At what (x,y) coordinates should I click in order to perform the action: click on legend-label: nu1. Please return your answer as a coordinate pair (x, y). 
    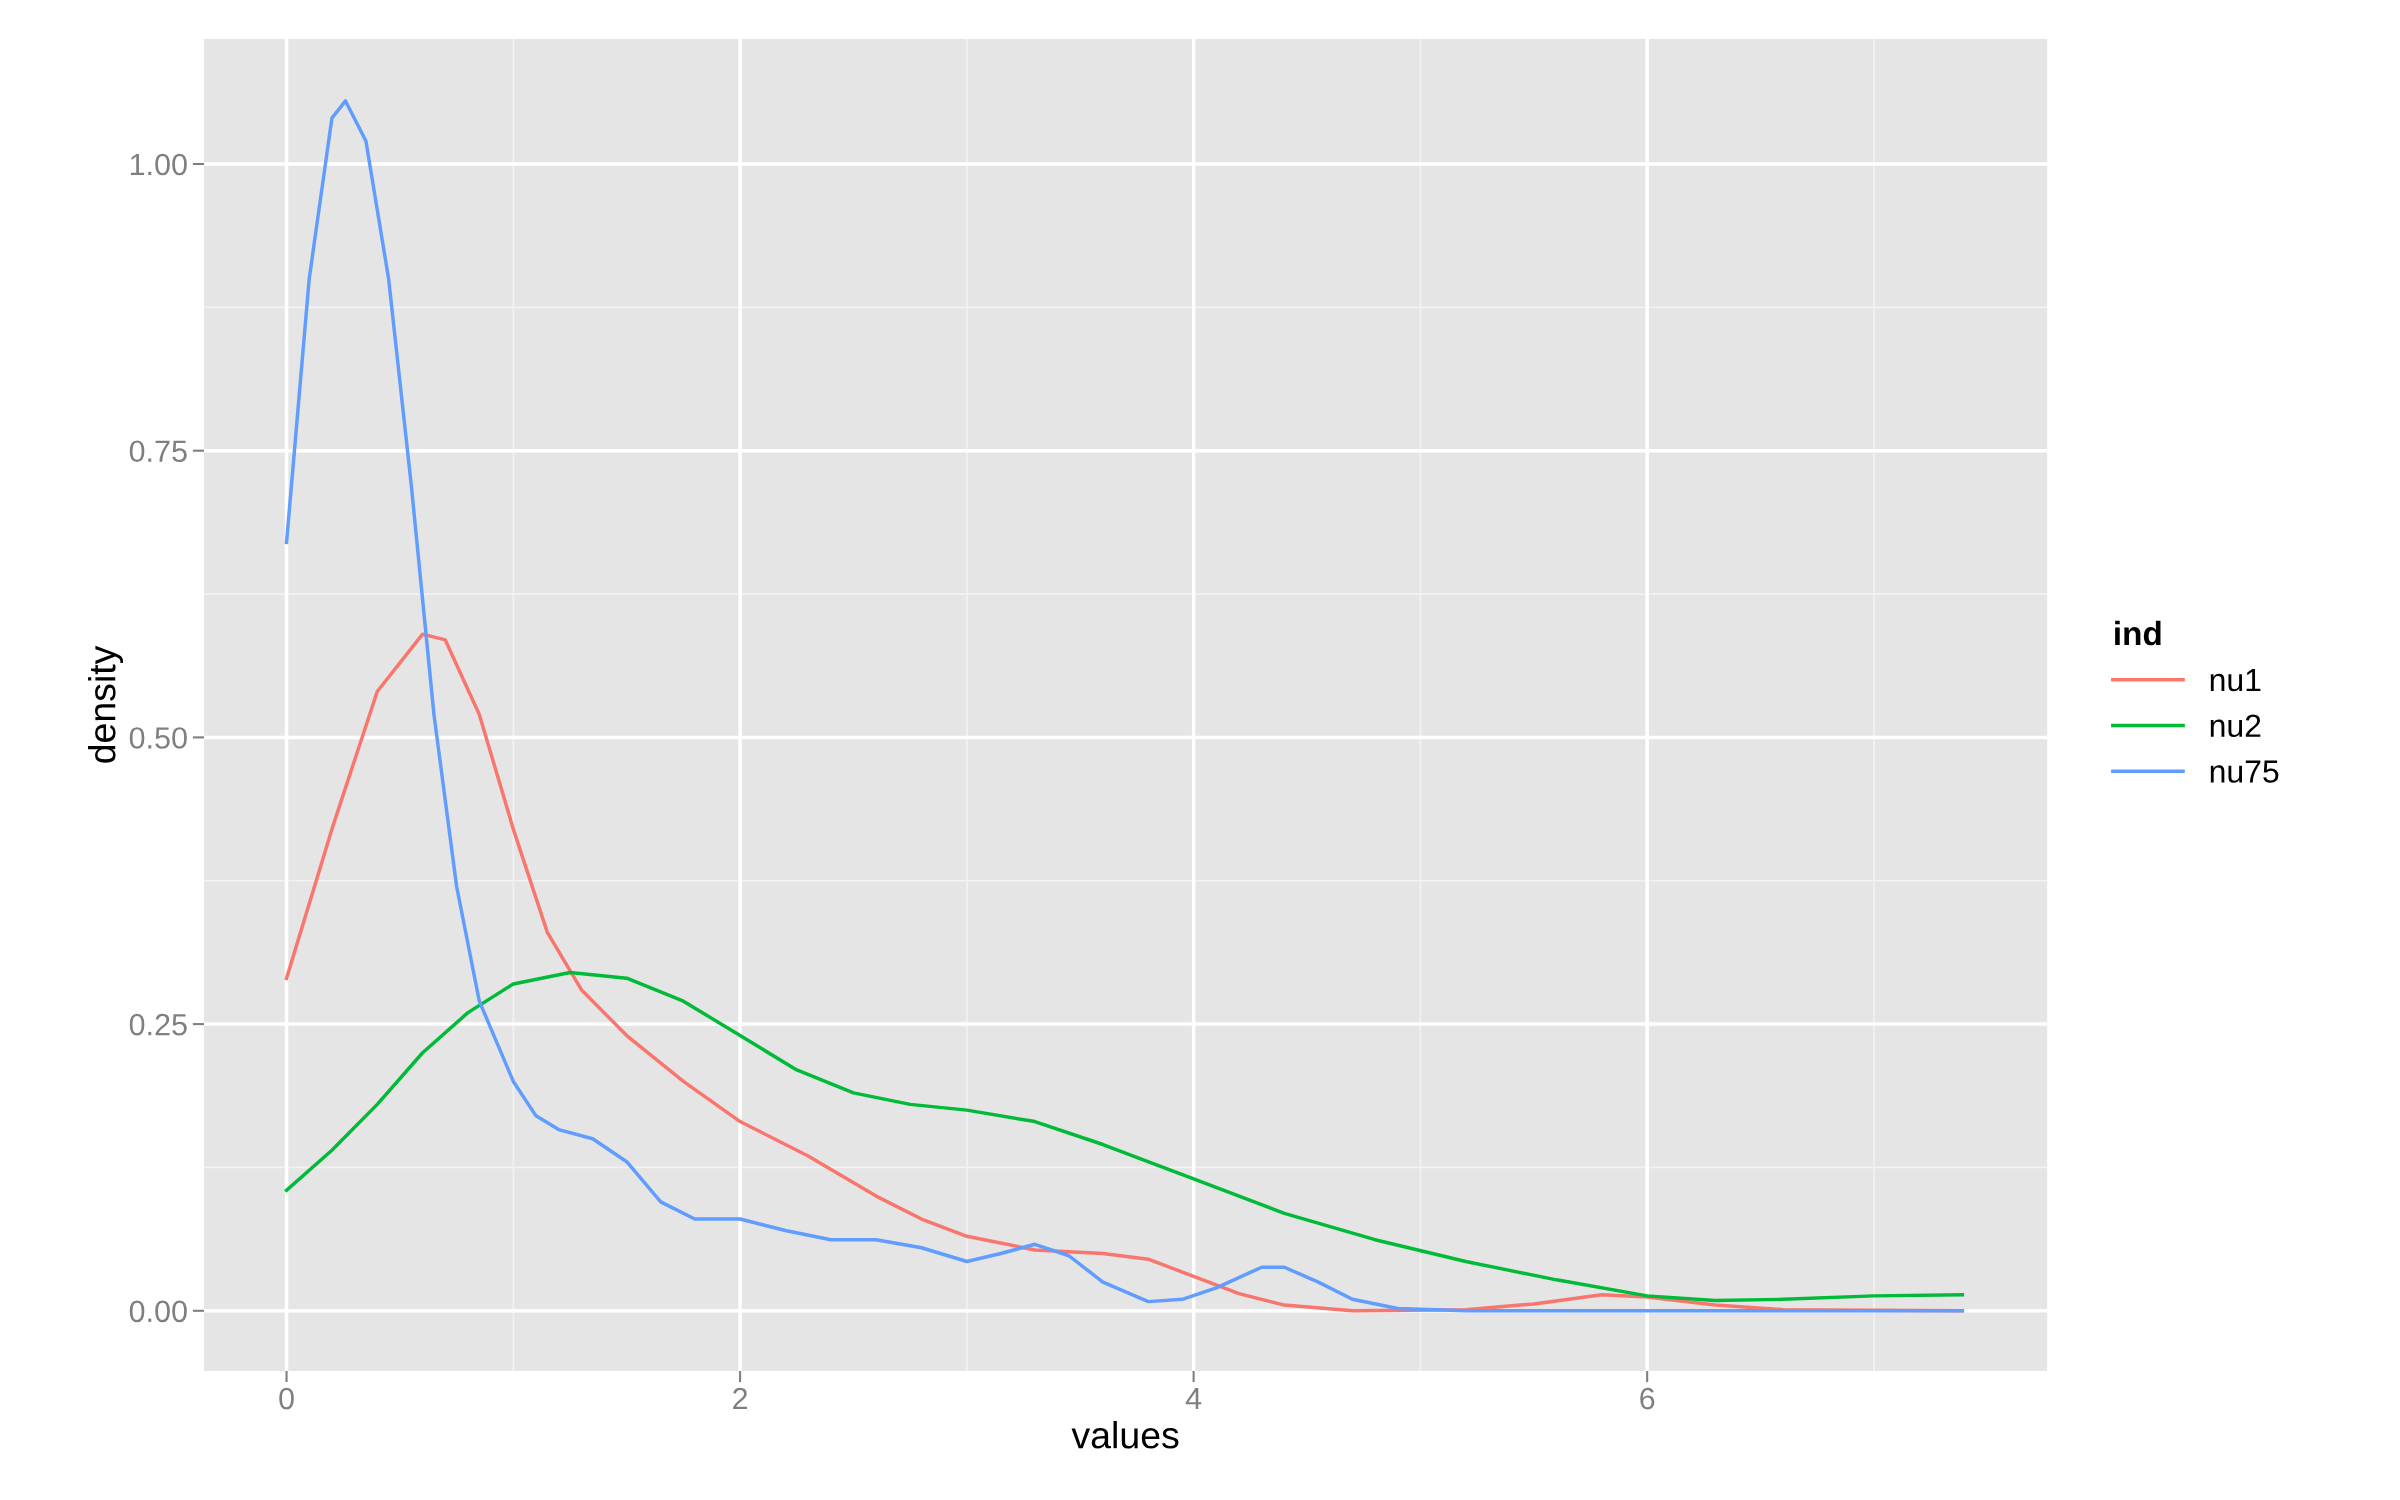
    Looking at the image, I should click on (2235, 680).